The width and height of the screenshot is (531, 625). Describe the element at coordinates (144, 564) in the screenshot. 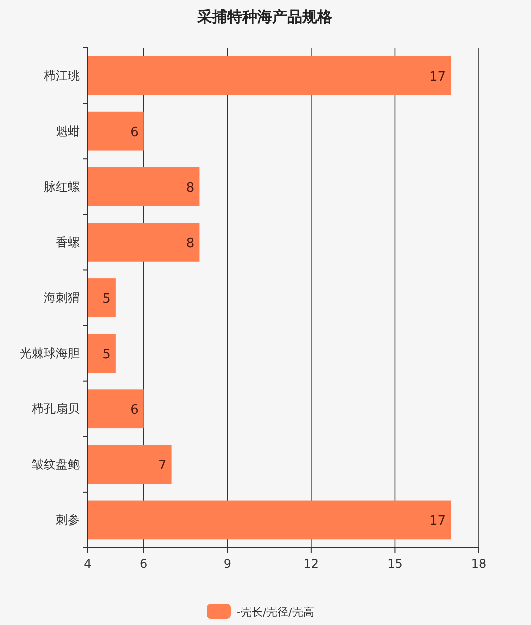

I see `x-tick-label: 6` at that location.